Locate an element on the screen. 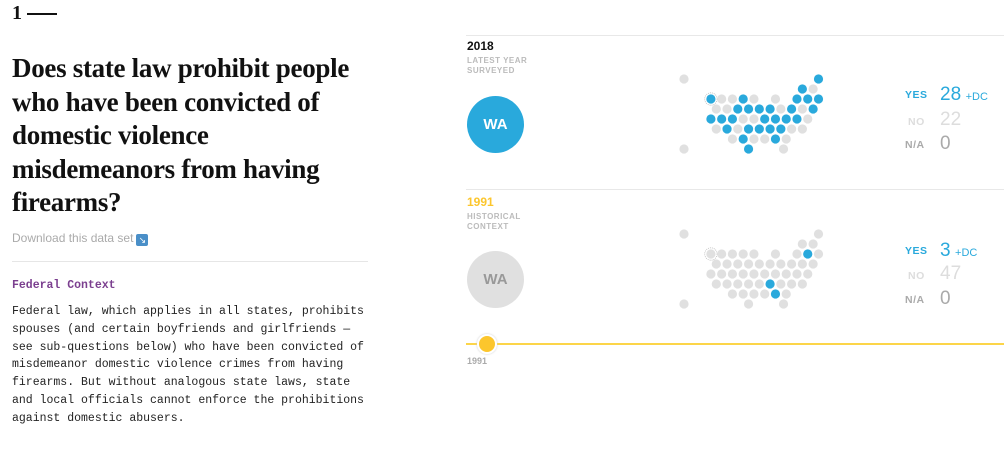 The width and height of the screenshot is (1004, 458). download-link: Download this data set ↘ is located at coordinates (80, 238).